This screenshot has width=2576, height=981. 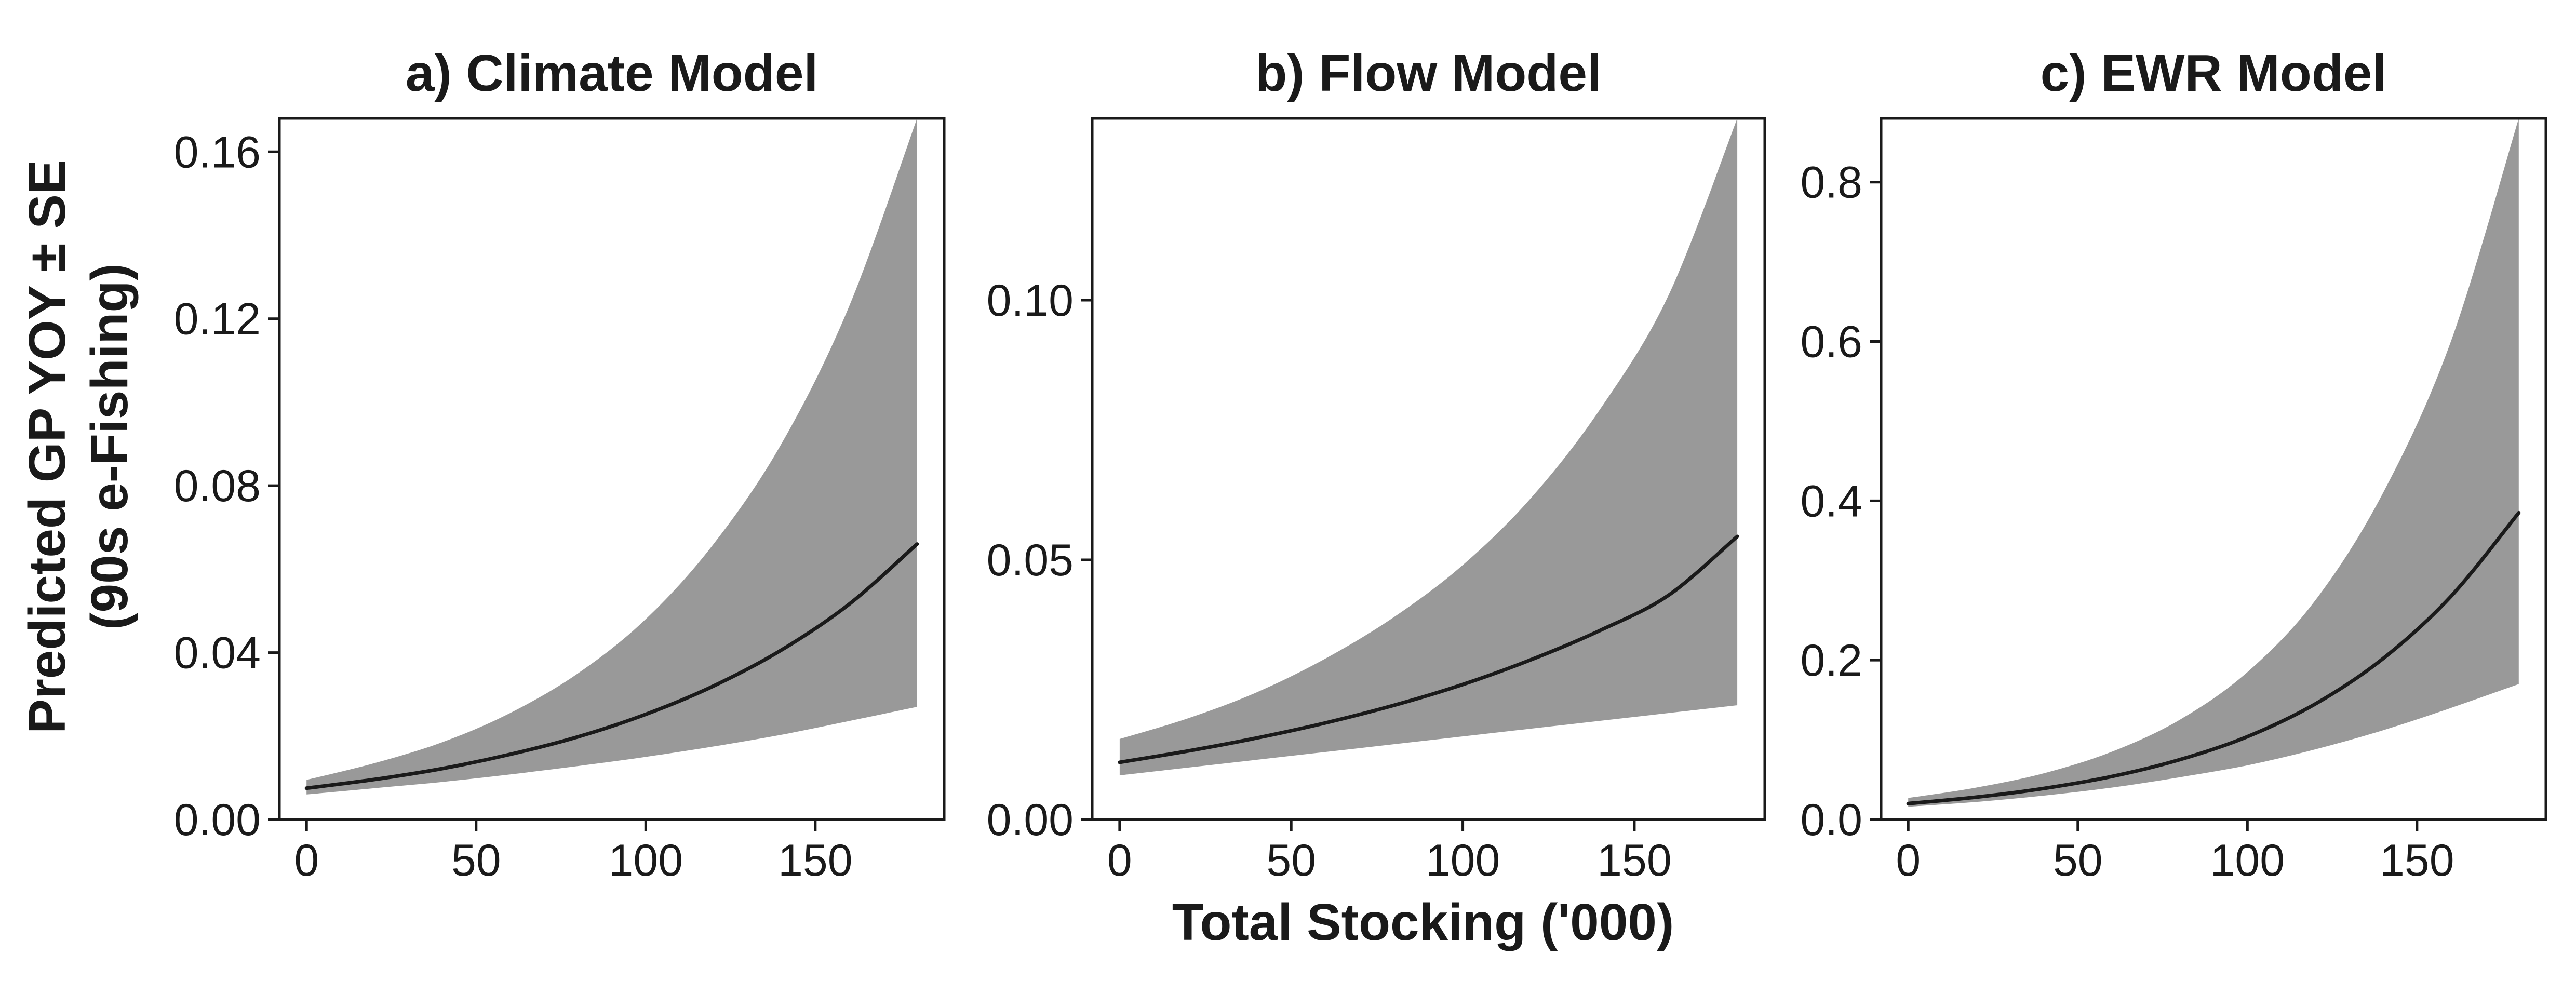 What do you see at coordinates (1428, 73) in the screenshot?
I see `panel-title: b) Flow Model` at bounding box center [1428, 73].